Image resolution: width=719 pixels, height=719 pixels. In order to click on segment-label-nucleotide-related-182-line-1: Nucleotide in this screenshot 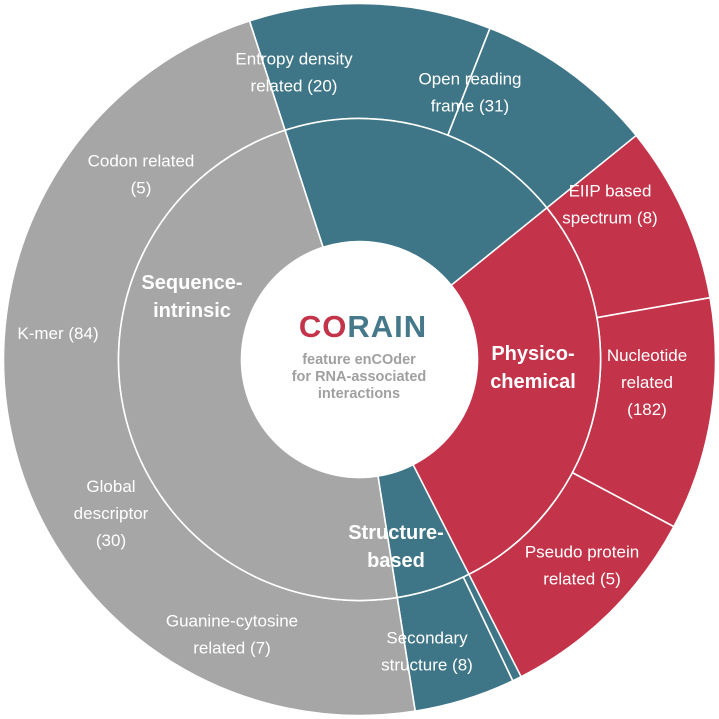, I will do `click(647, 355)`.